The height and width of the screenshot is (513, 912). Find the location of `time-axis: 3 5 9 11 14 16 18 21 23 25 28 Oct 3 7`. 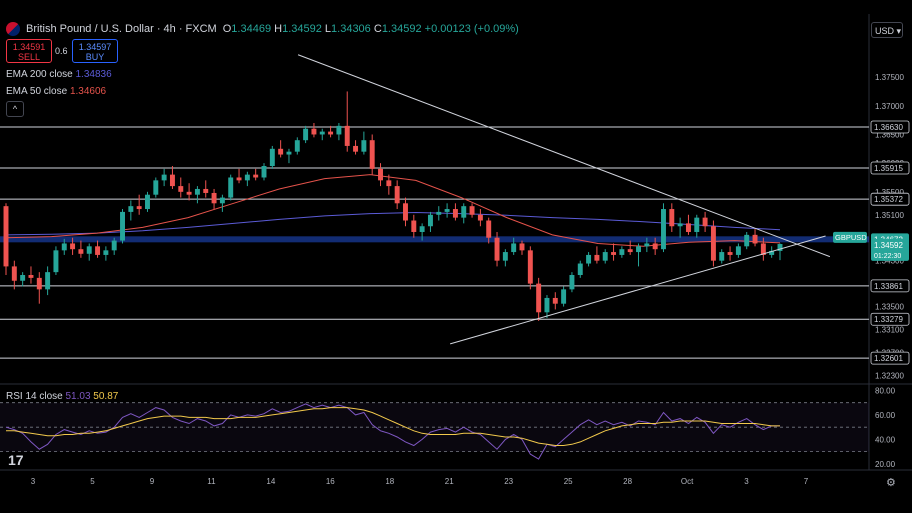

time-axis: 3 5 9 11 14 16 18 21 23 25 28 Oct 3 7 is located at coordinates (420, 481).